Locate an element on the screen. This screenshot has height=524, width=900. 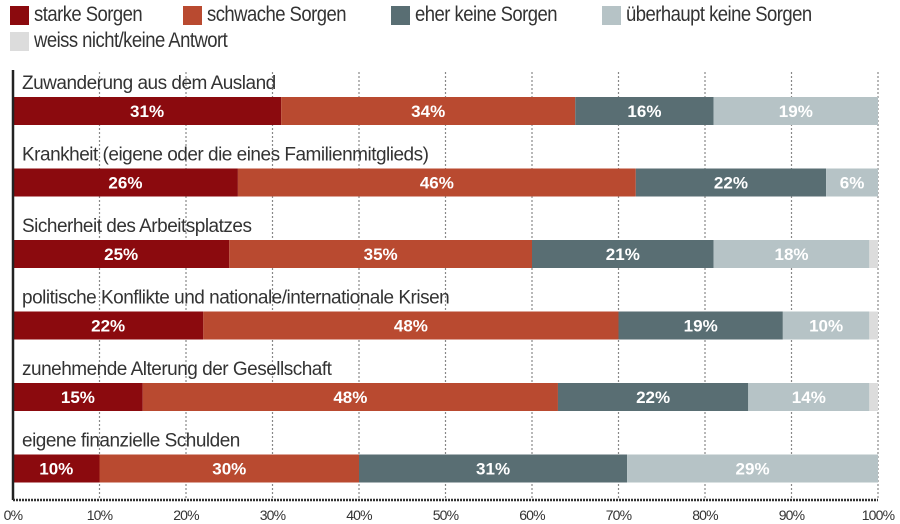
data-label: 35% is located at coordinates (381, 254).